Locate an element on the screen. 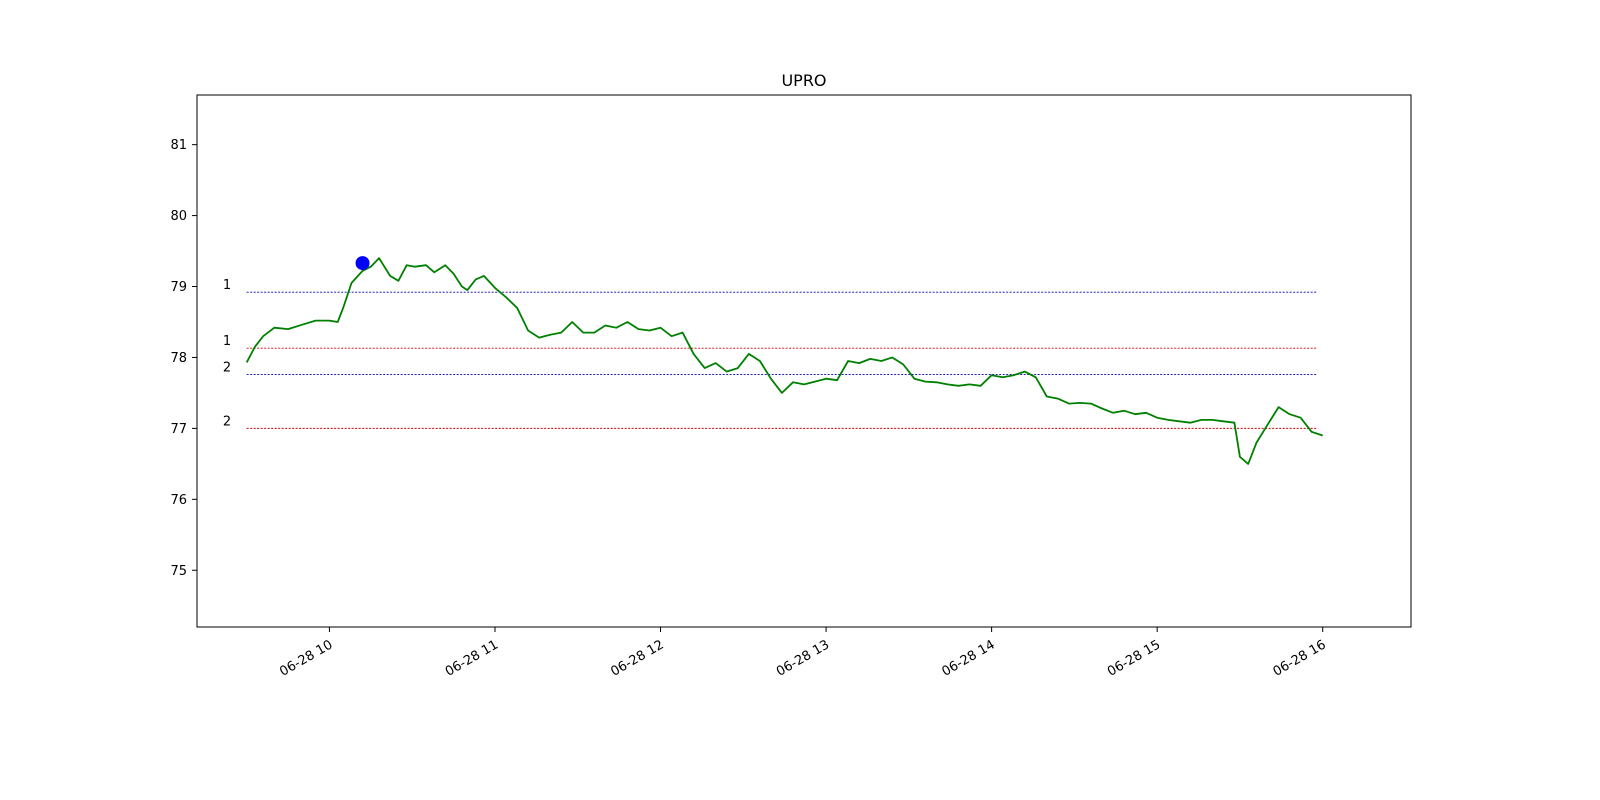 This screenshot has width=1600, height=800. x-tick-label: 06-28 14 is located at coordinates (968, 658).